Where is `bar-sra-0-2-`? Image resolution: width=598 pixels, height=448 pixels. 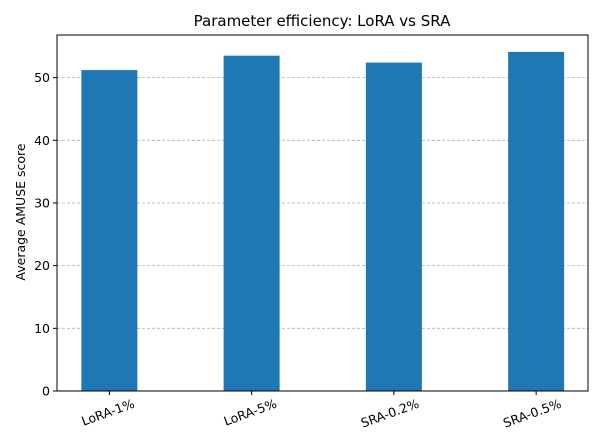 bar-sra-0-2- is located at coordinates (393, 227).